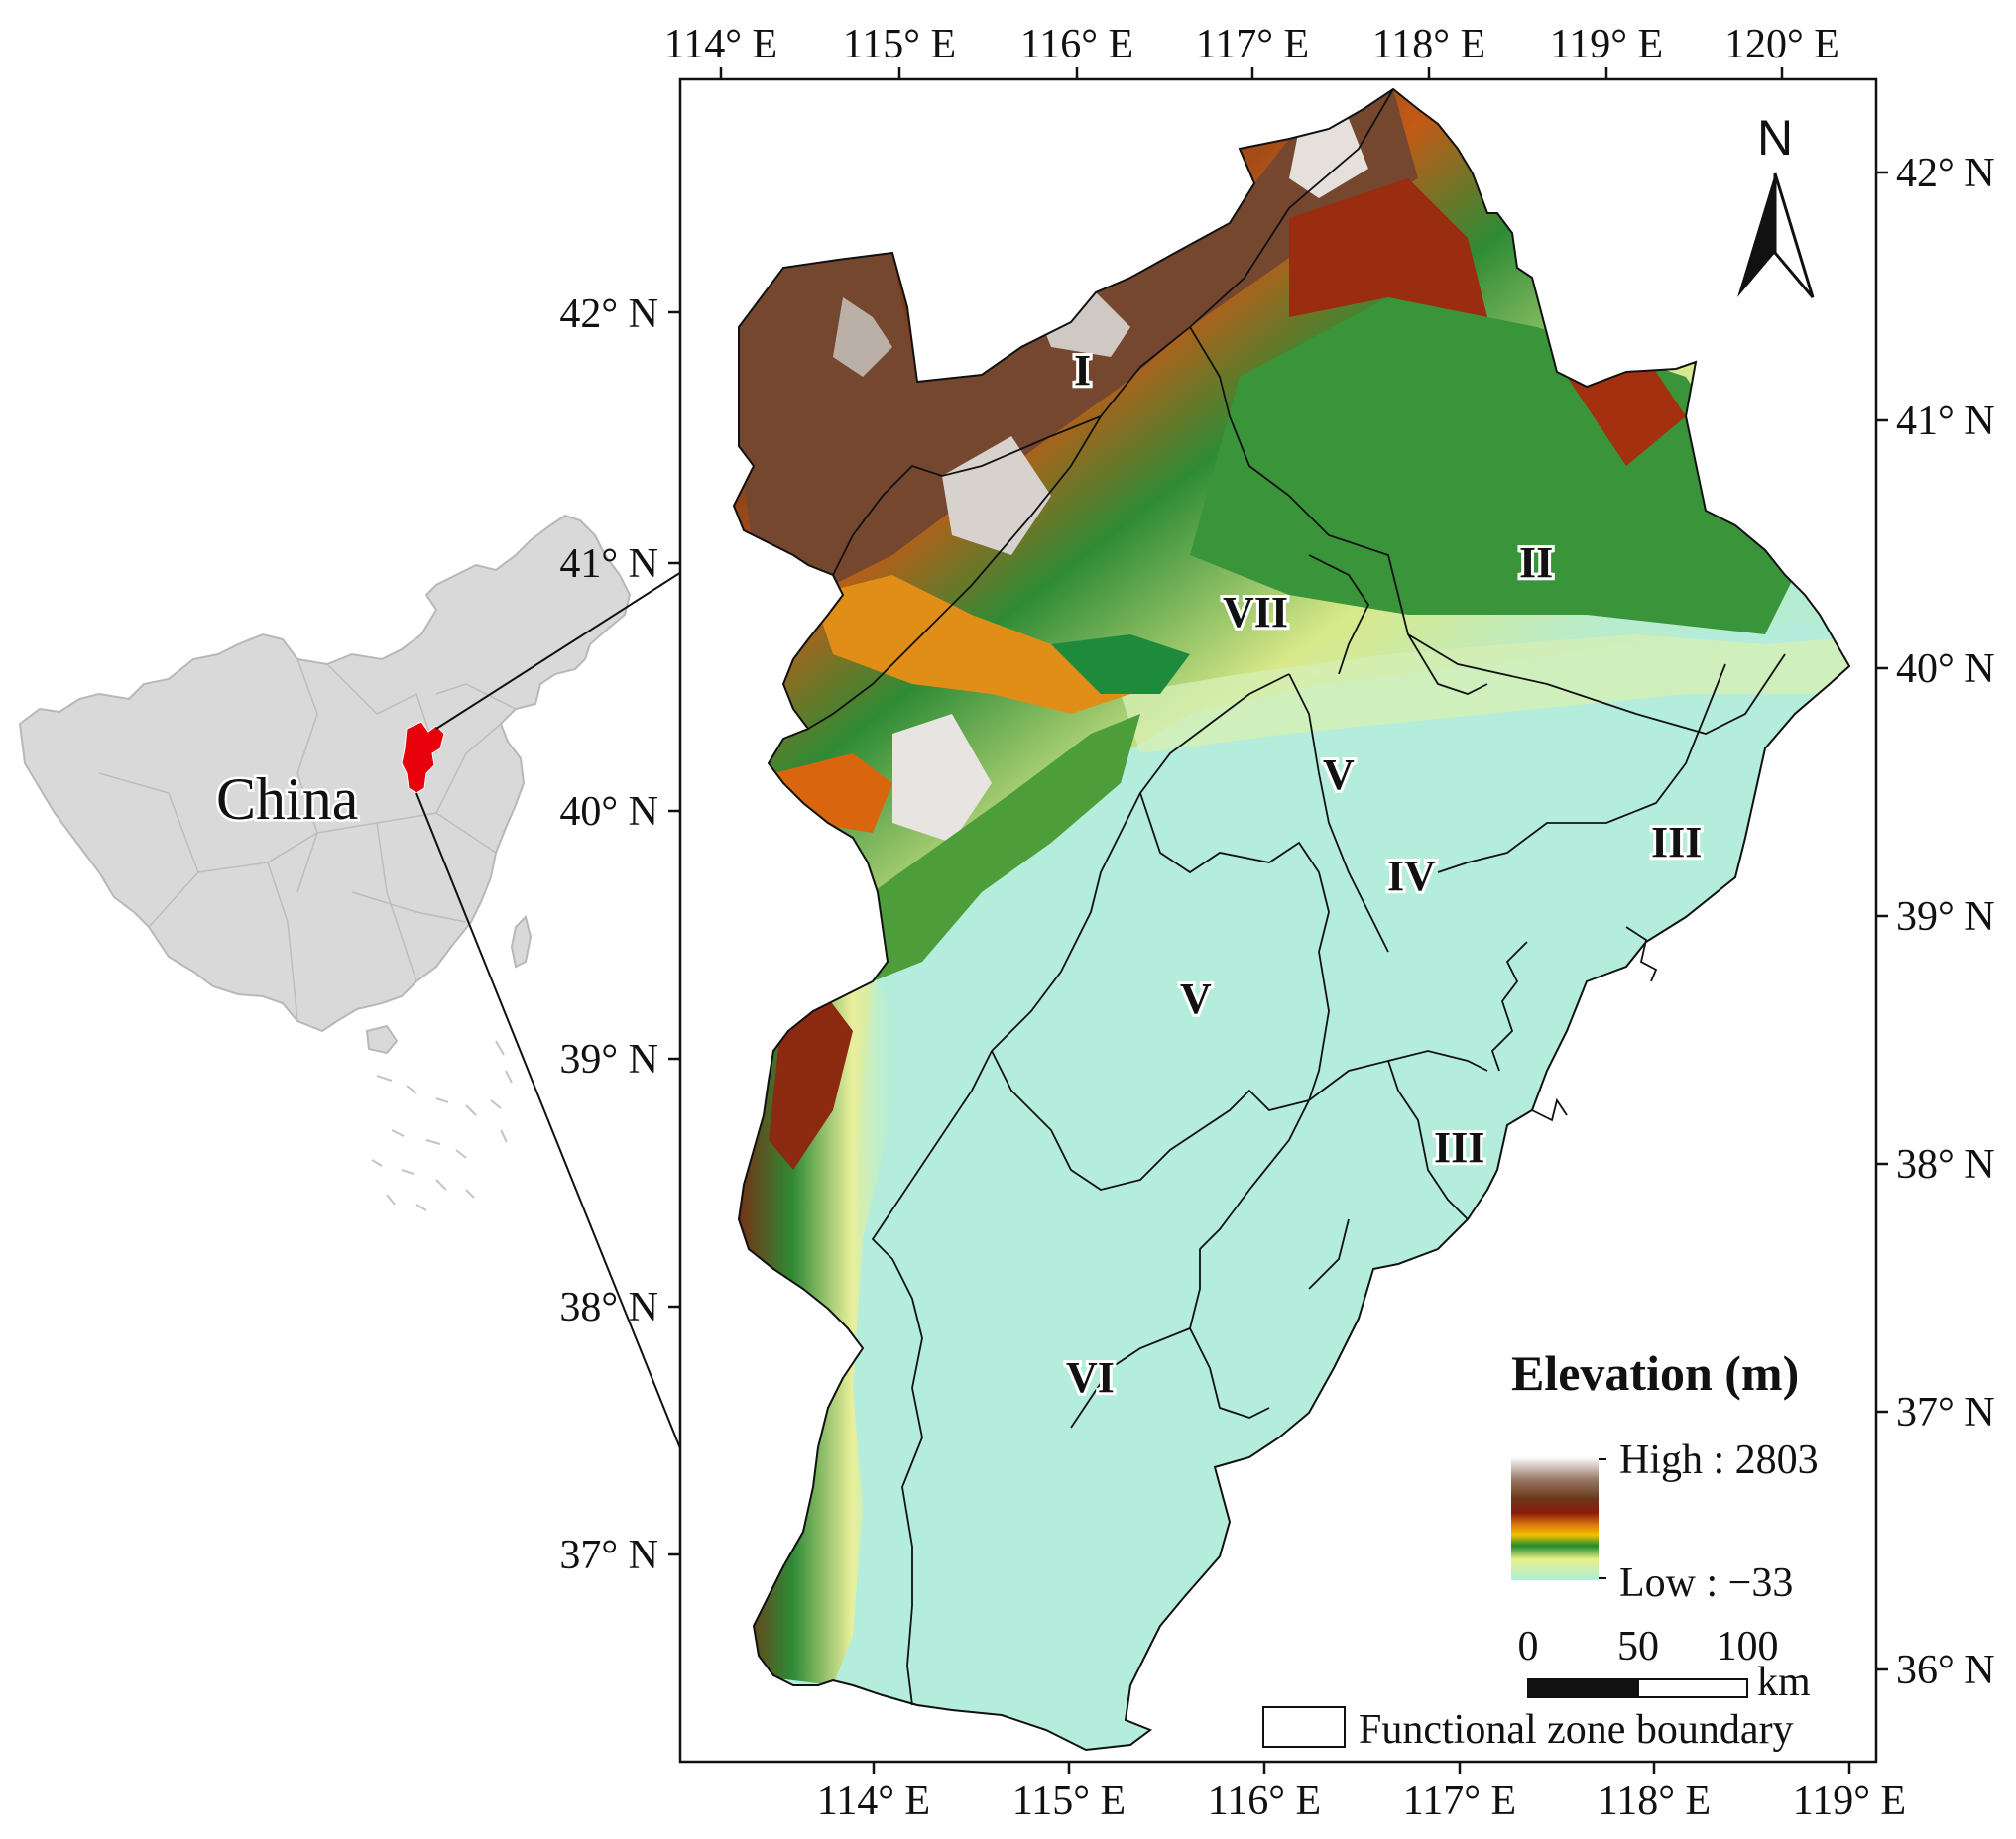  I want to click on left-tick-label: 40° N, so click(608, 812).